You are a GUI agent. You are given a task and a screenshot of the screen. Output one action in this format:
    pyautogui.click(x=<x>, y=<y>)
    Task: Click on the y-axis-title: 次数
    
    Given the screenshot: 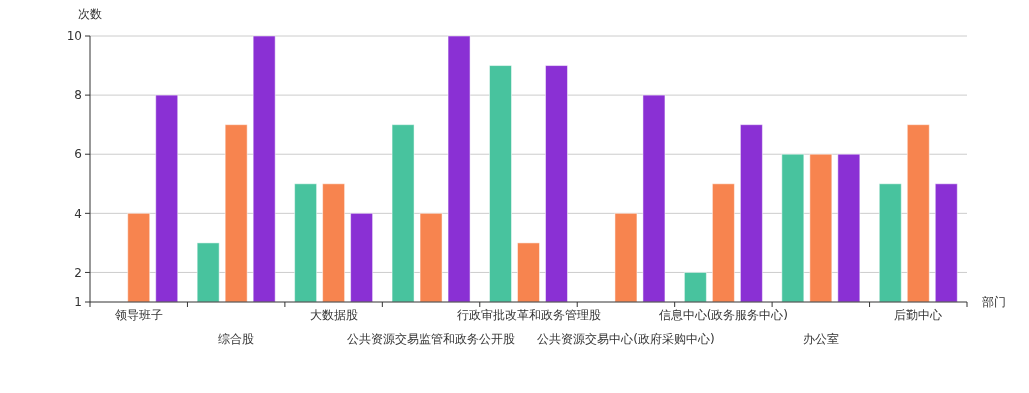 What is the action you would take?
    pyautogui.click(x=90, y=14)
    